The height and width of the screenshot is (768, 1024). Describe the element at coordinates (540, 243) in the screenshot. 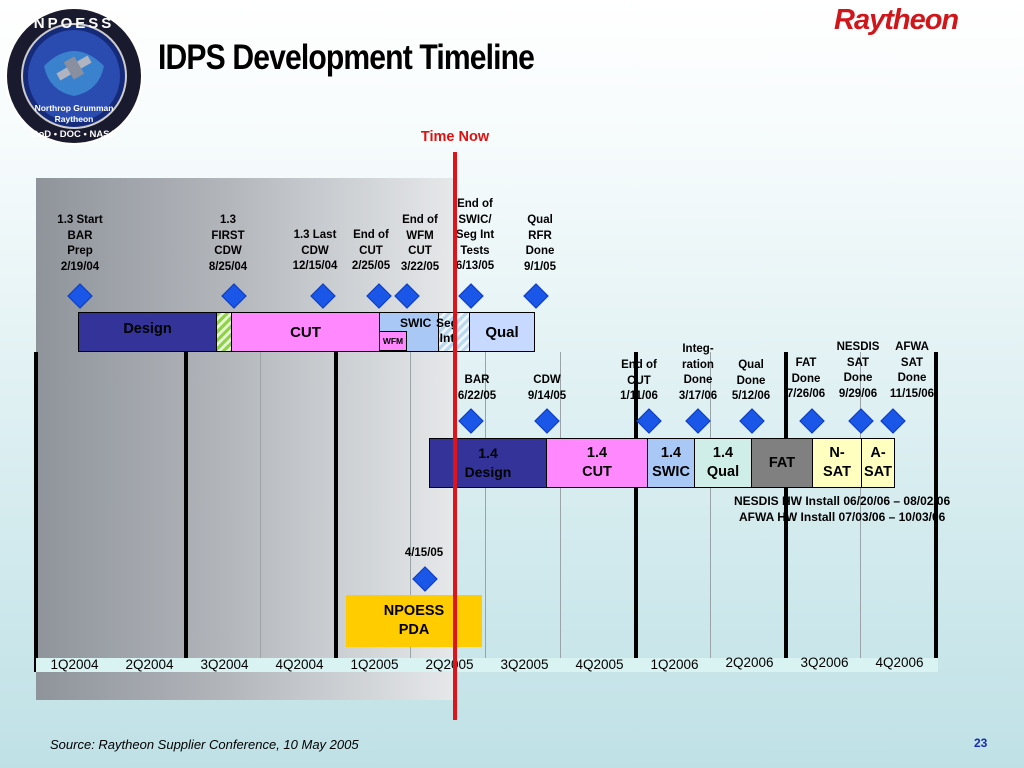

I see `milestone-label: Qual RFR Done 9/1/05` at that location.